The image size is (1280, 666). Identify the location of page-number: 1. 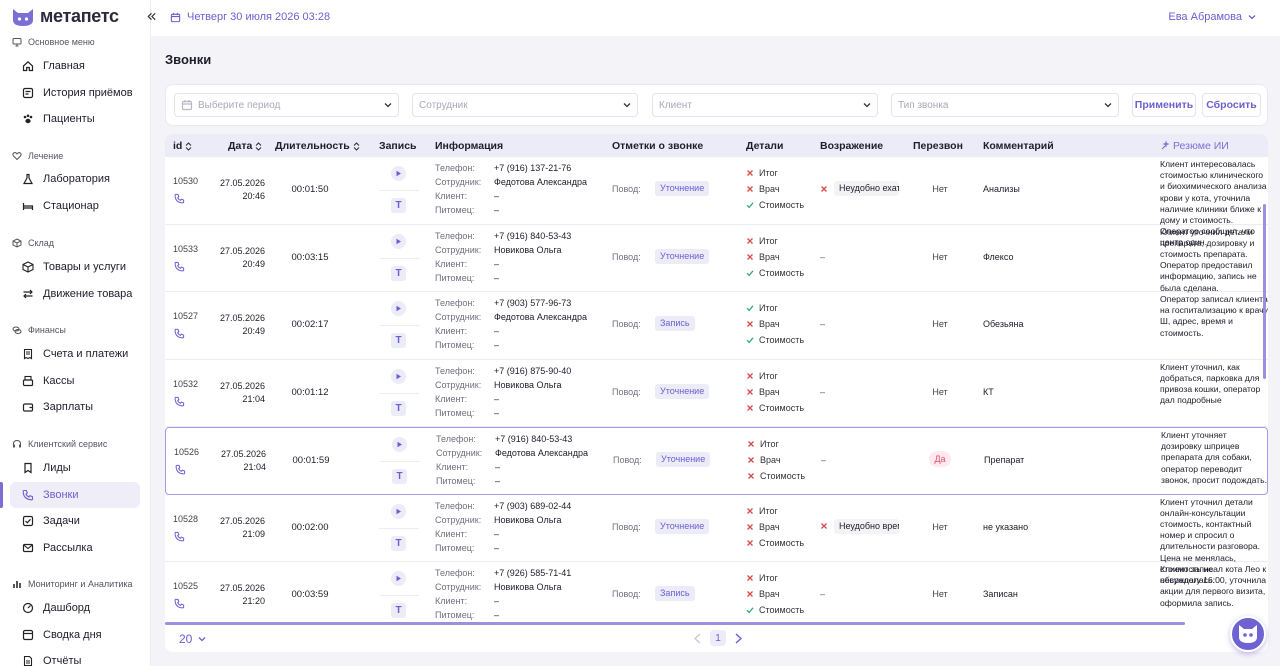
(718, 638).